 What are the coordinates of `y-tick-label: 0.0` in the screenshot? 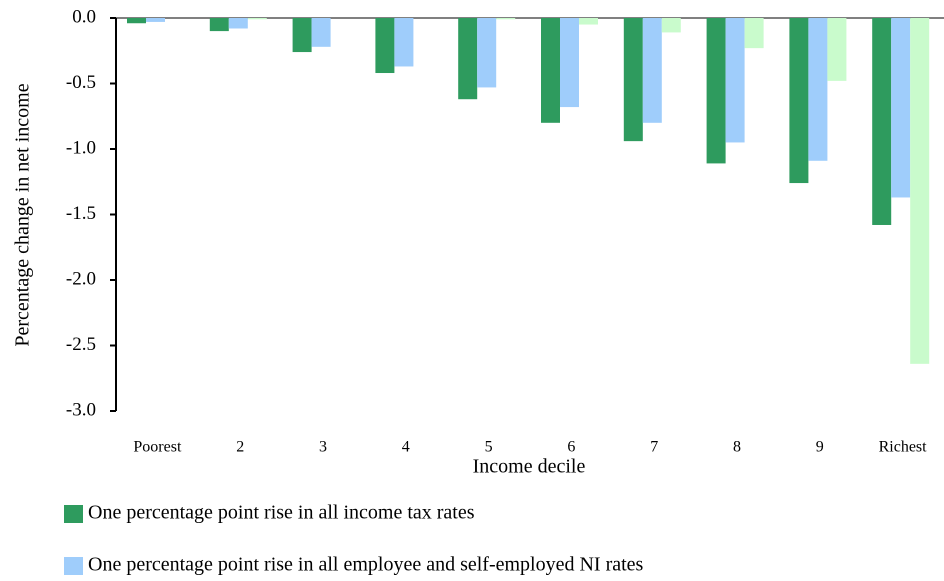 It's located at (84, 16).